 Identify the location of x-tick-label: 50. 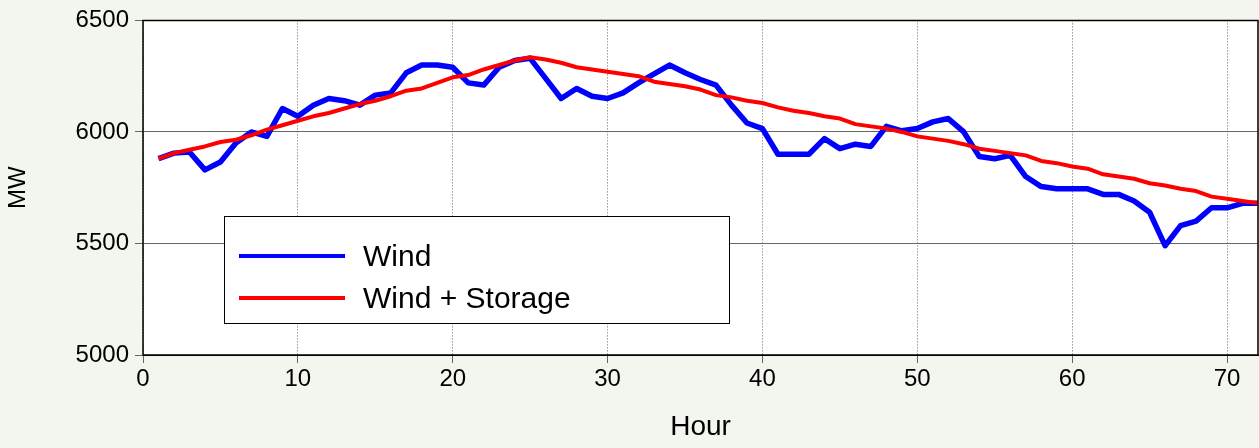
(917, 378).